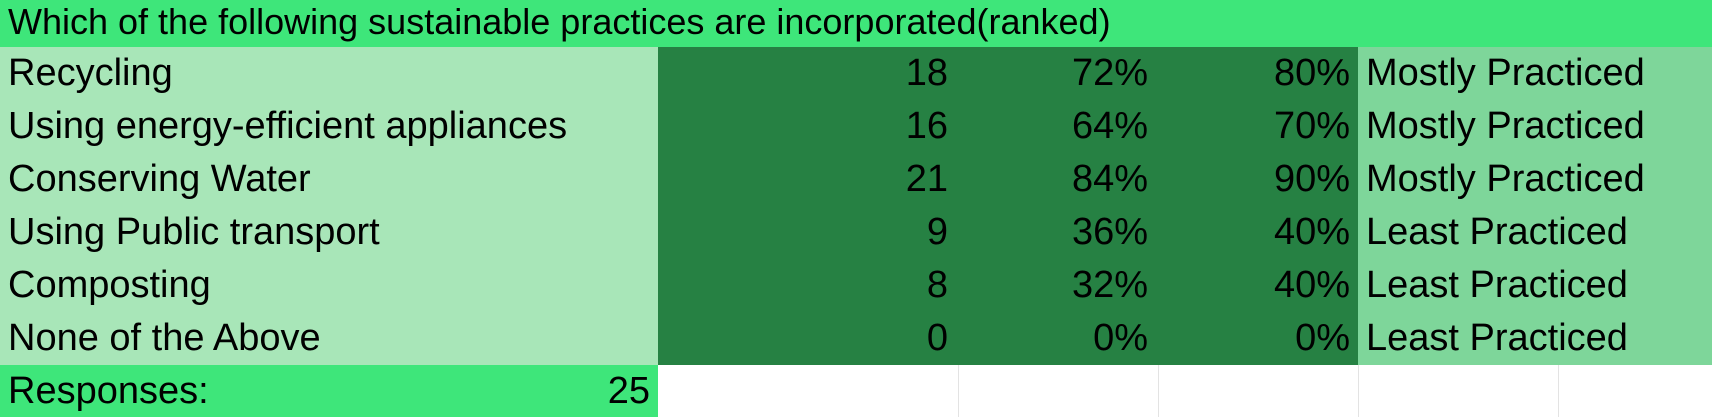 The height and width of the screenshot is (417, 1712). I want to click on practice-label-cell: Using energy-efficient appliances, so click(329, 126).